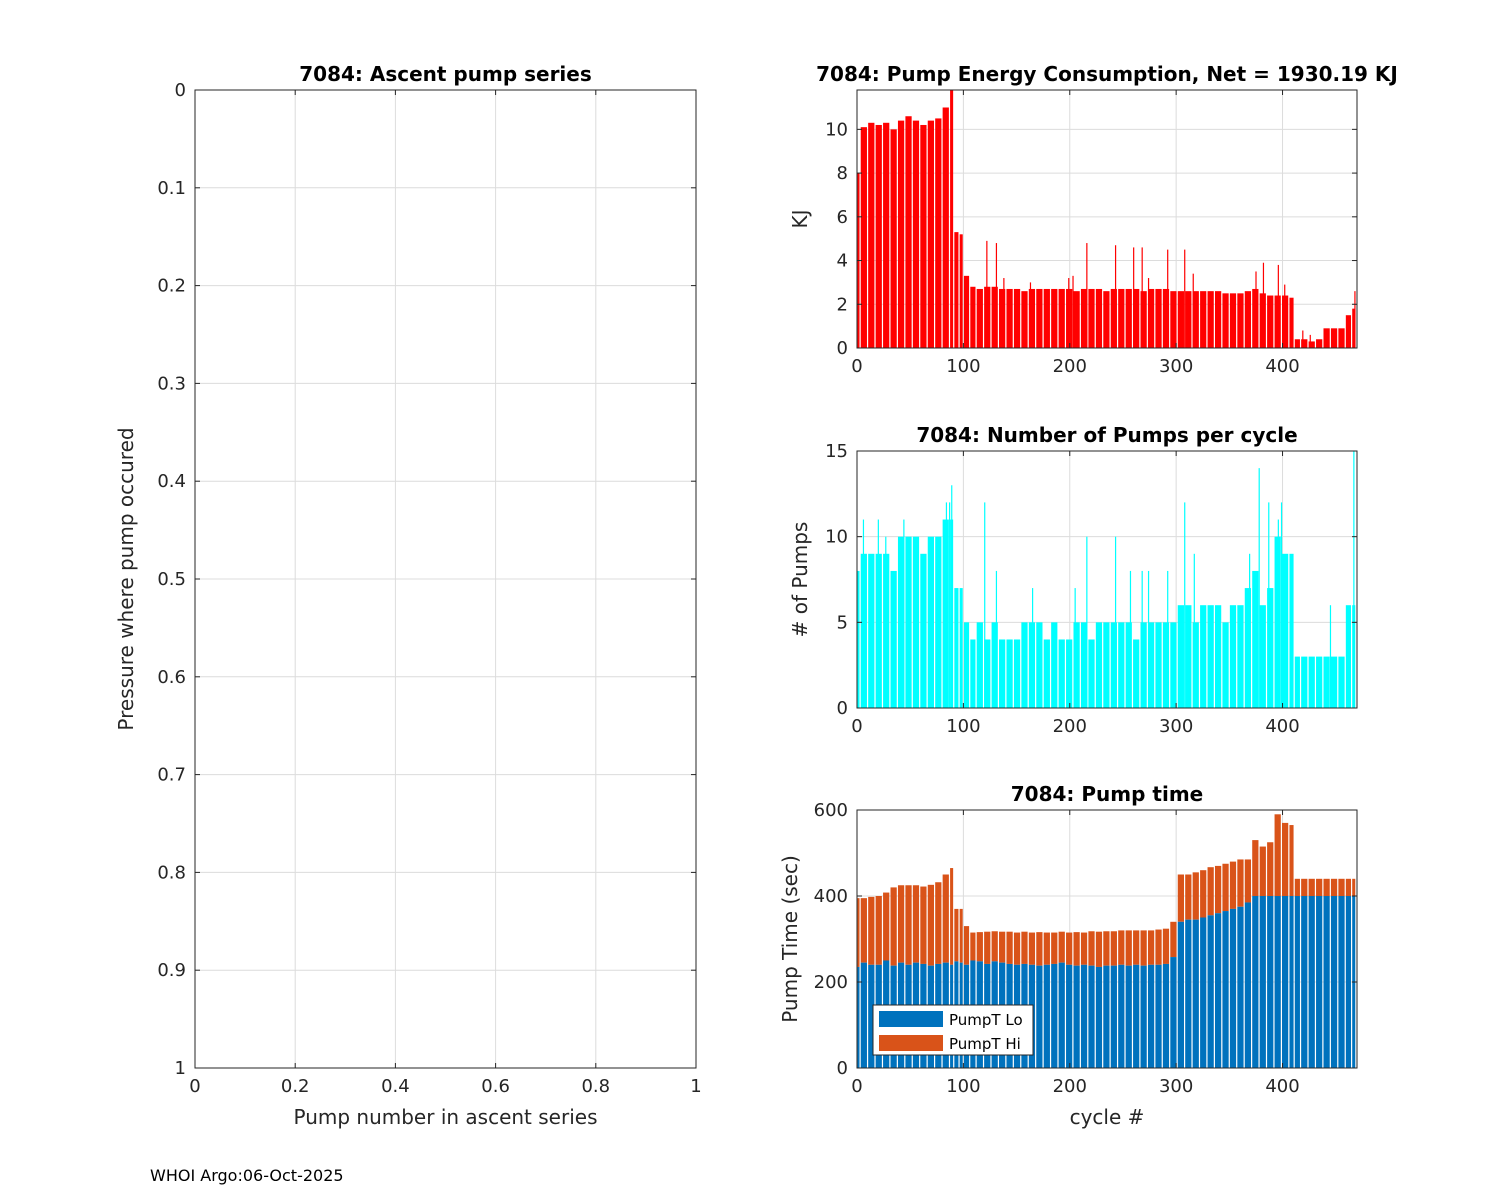 Image resolution: width=1500 pixels, height=1200 pixels. I want to click on ascent-y-tick-label: 0.7, so click(171, 775).